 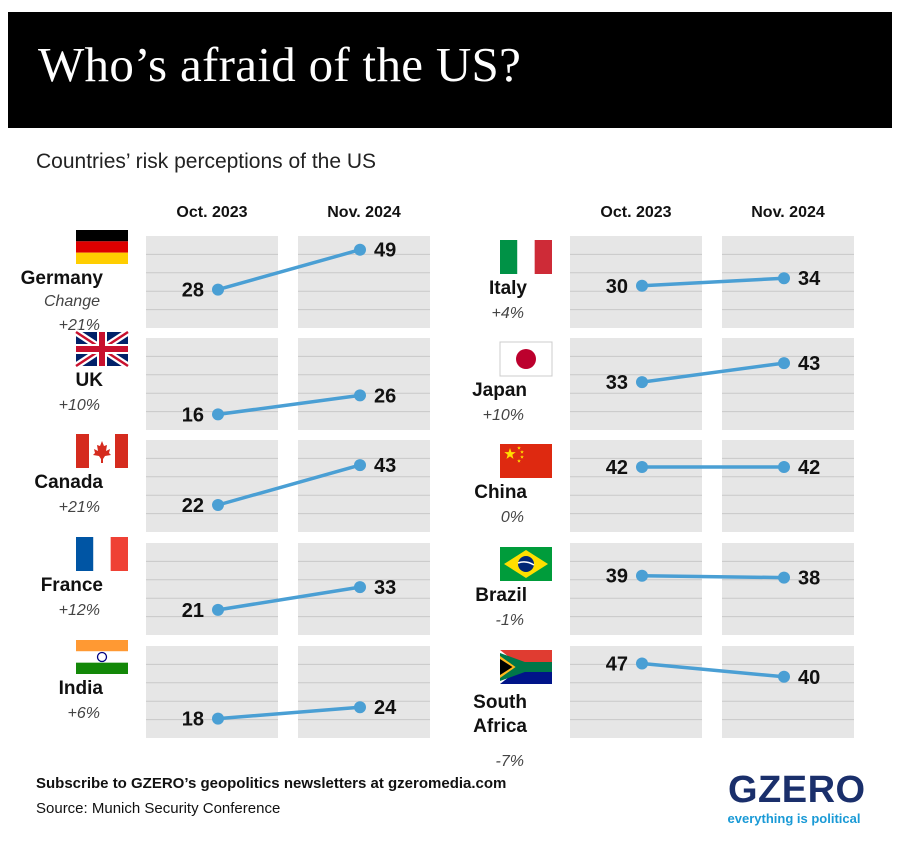 I want to click on panel-china: China 0% 42 42, so click(x=664, y=486).